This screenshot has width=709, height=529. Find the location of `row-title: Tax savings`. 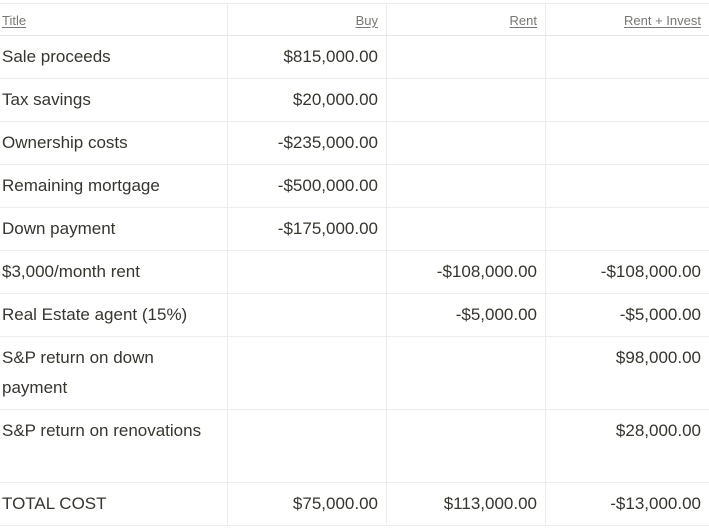

row-title: Tax savings is located at coordinates (114, 100).